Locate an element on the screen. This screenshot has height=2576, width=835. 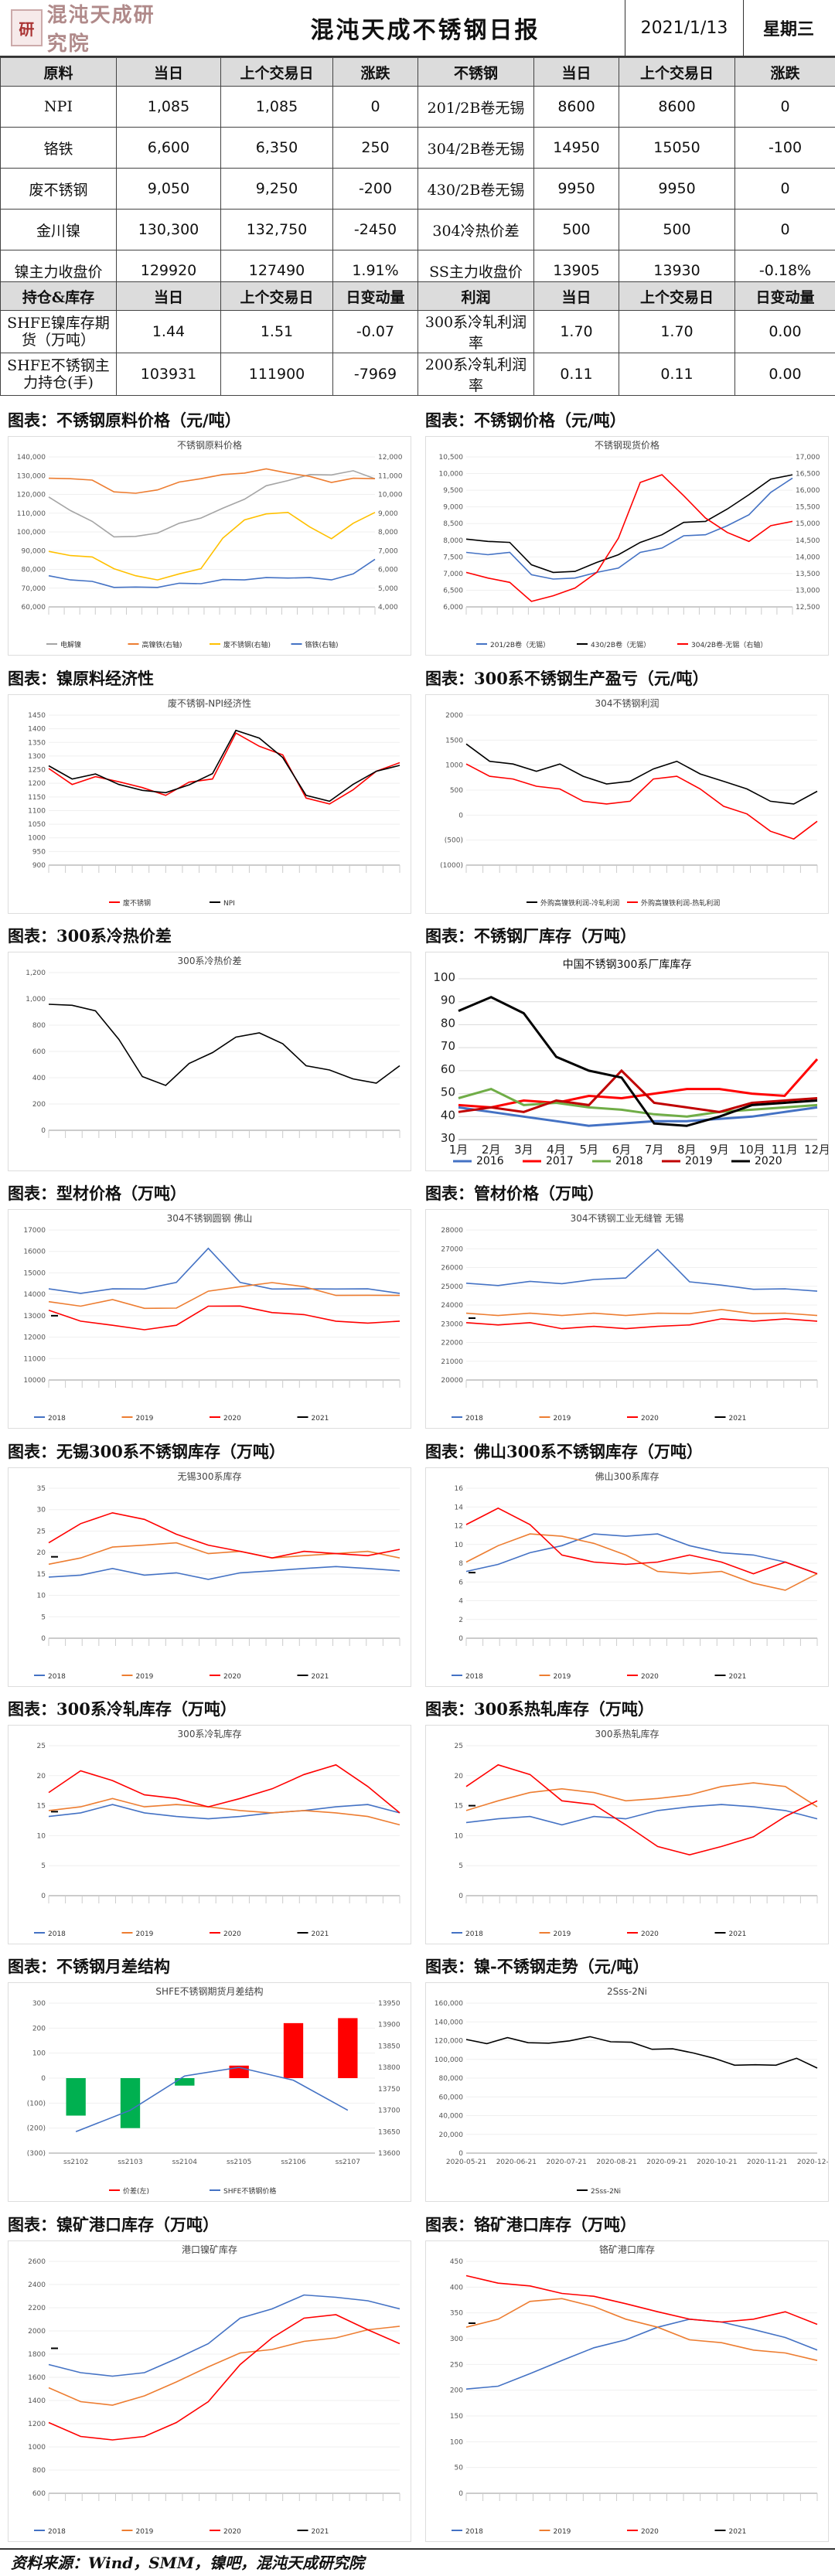
chart-box: 300系冷热价差 1,200 1,000 800 600 400 200 0 is located at coordinates (209, 1061).